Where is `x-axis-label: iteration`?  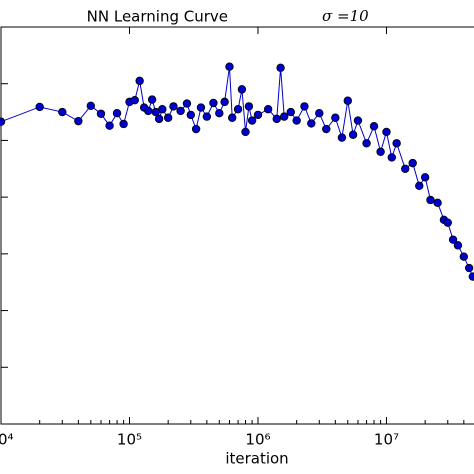
x-axis-label: iteration is located at coordinates (256, 459).